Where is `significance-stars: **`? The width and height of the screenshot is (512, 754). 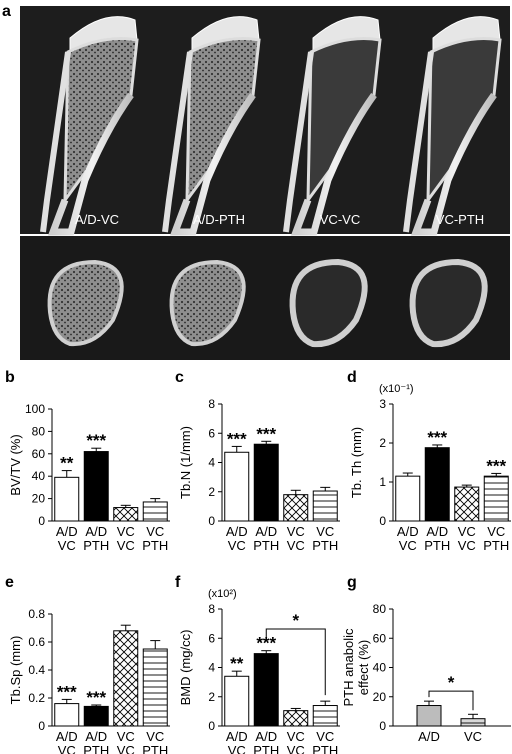
significance-stars: ** is located at coordinates (67, 463).